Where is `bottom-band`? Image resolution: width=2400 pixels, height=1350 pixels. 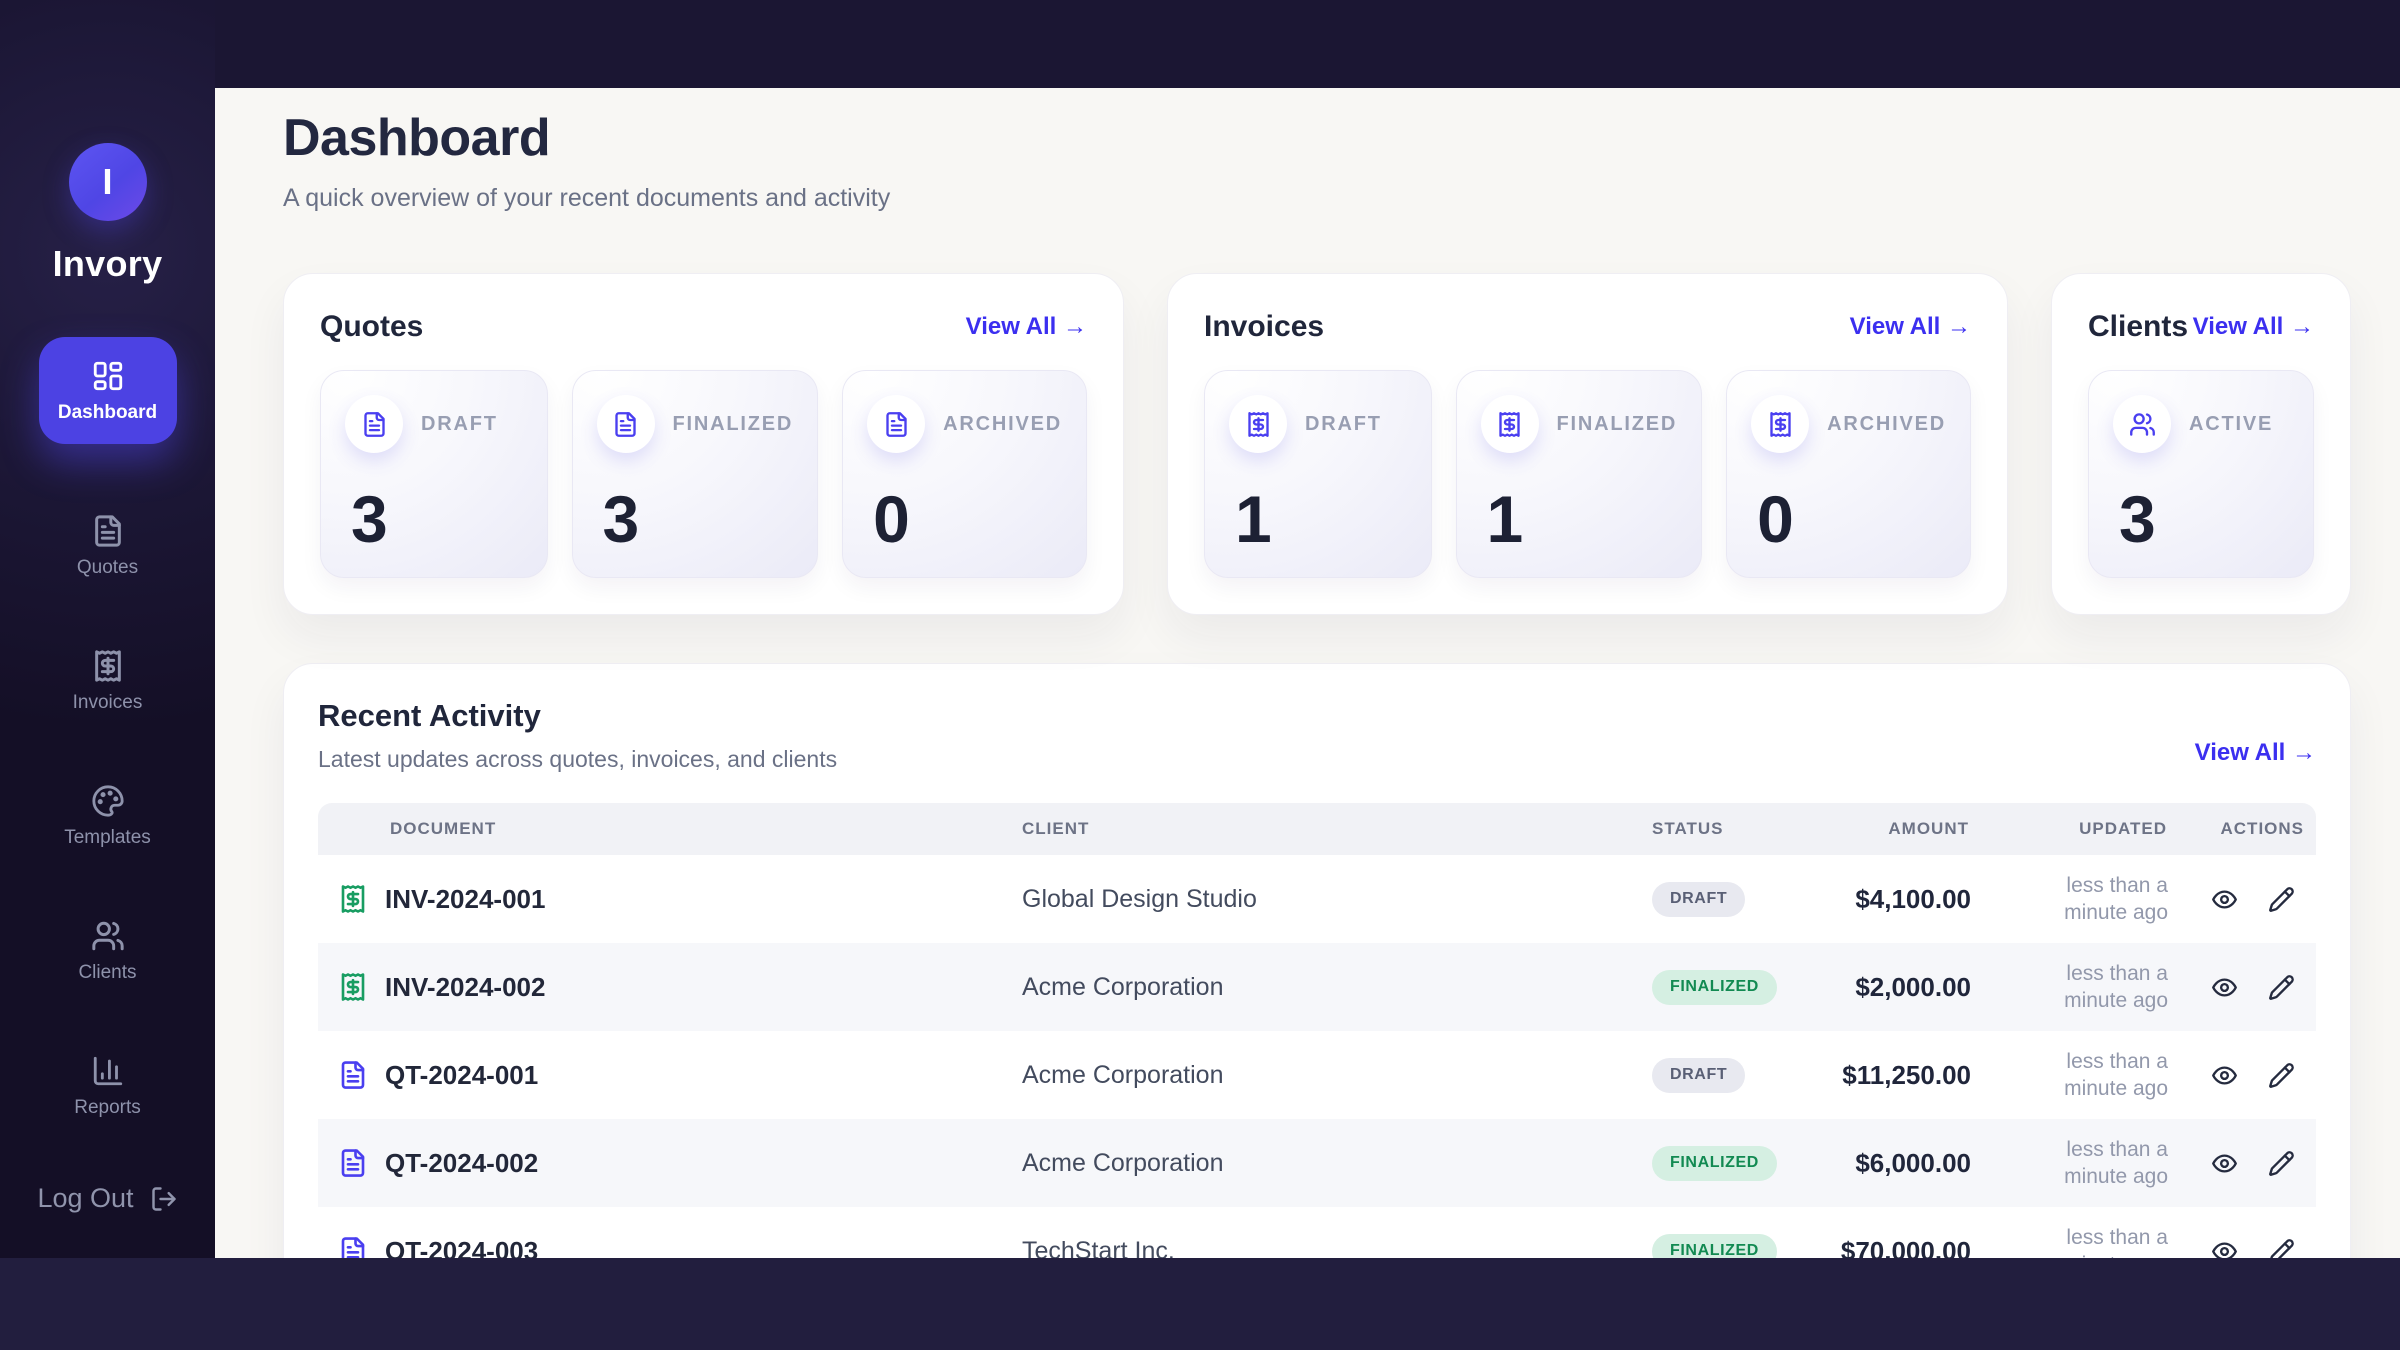 bottom-band is located at coordinates (1200, 1304).